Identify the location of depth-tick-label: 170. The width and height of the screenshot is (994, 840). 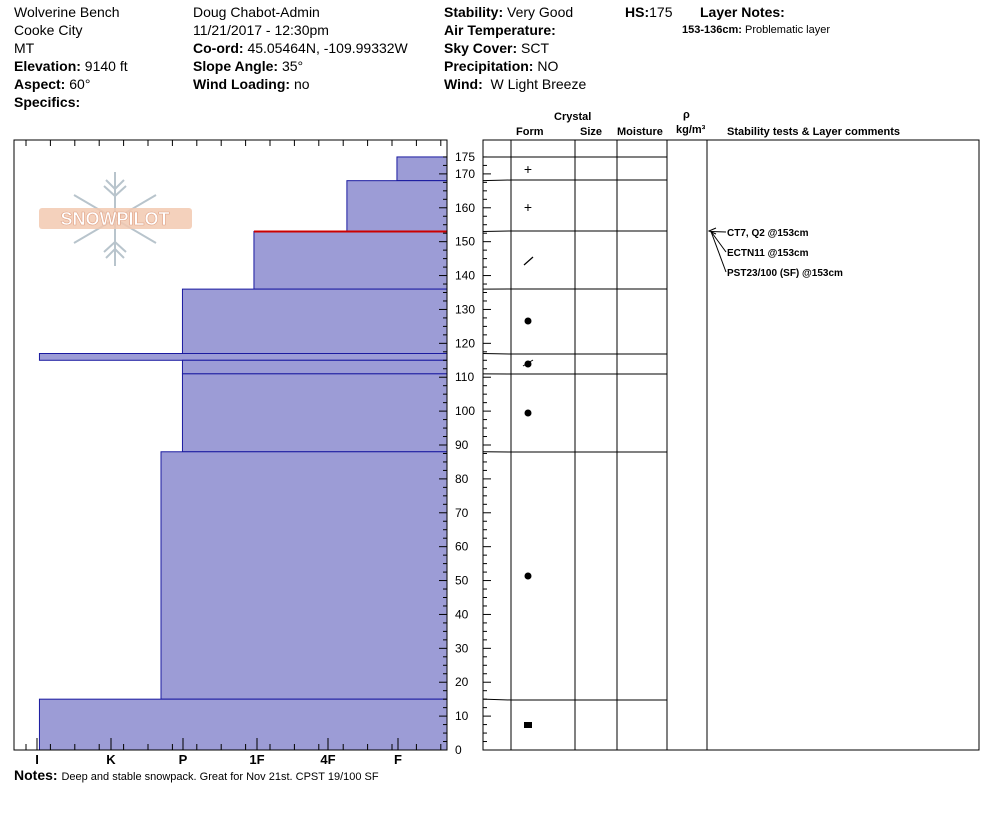
(465, 174).